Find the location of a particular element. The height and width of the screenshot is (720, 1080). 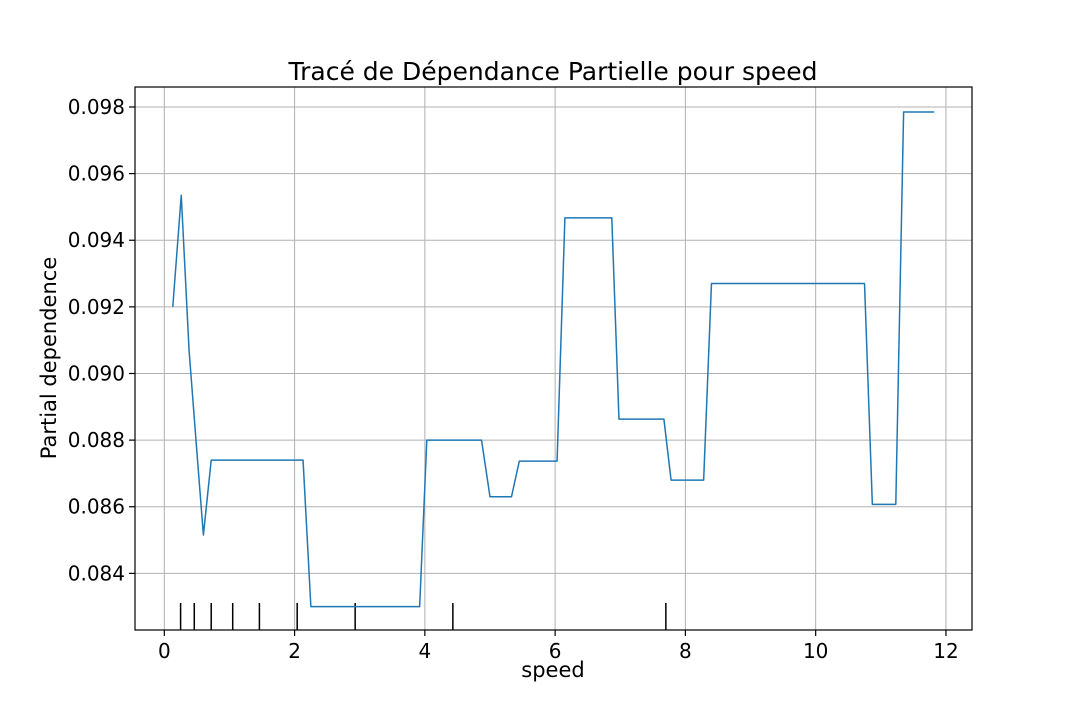

y-tick-label: 0.098 is located at coordinates (96, 107).